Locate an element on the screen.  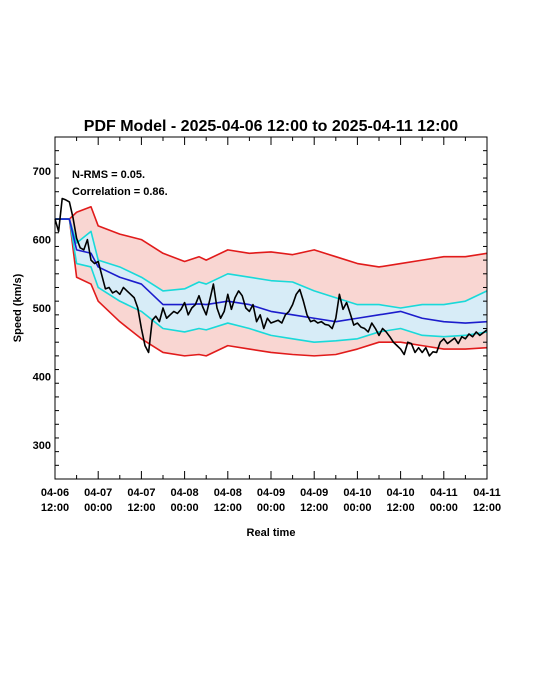
nrms-annotation: N-RMS = 0.05. is located at coordinates (108, 175).